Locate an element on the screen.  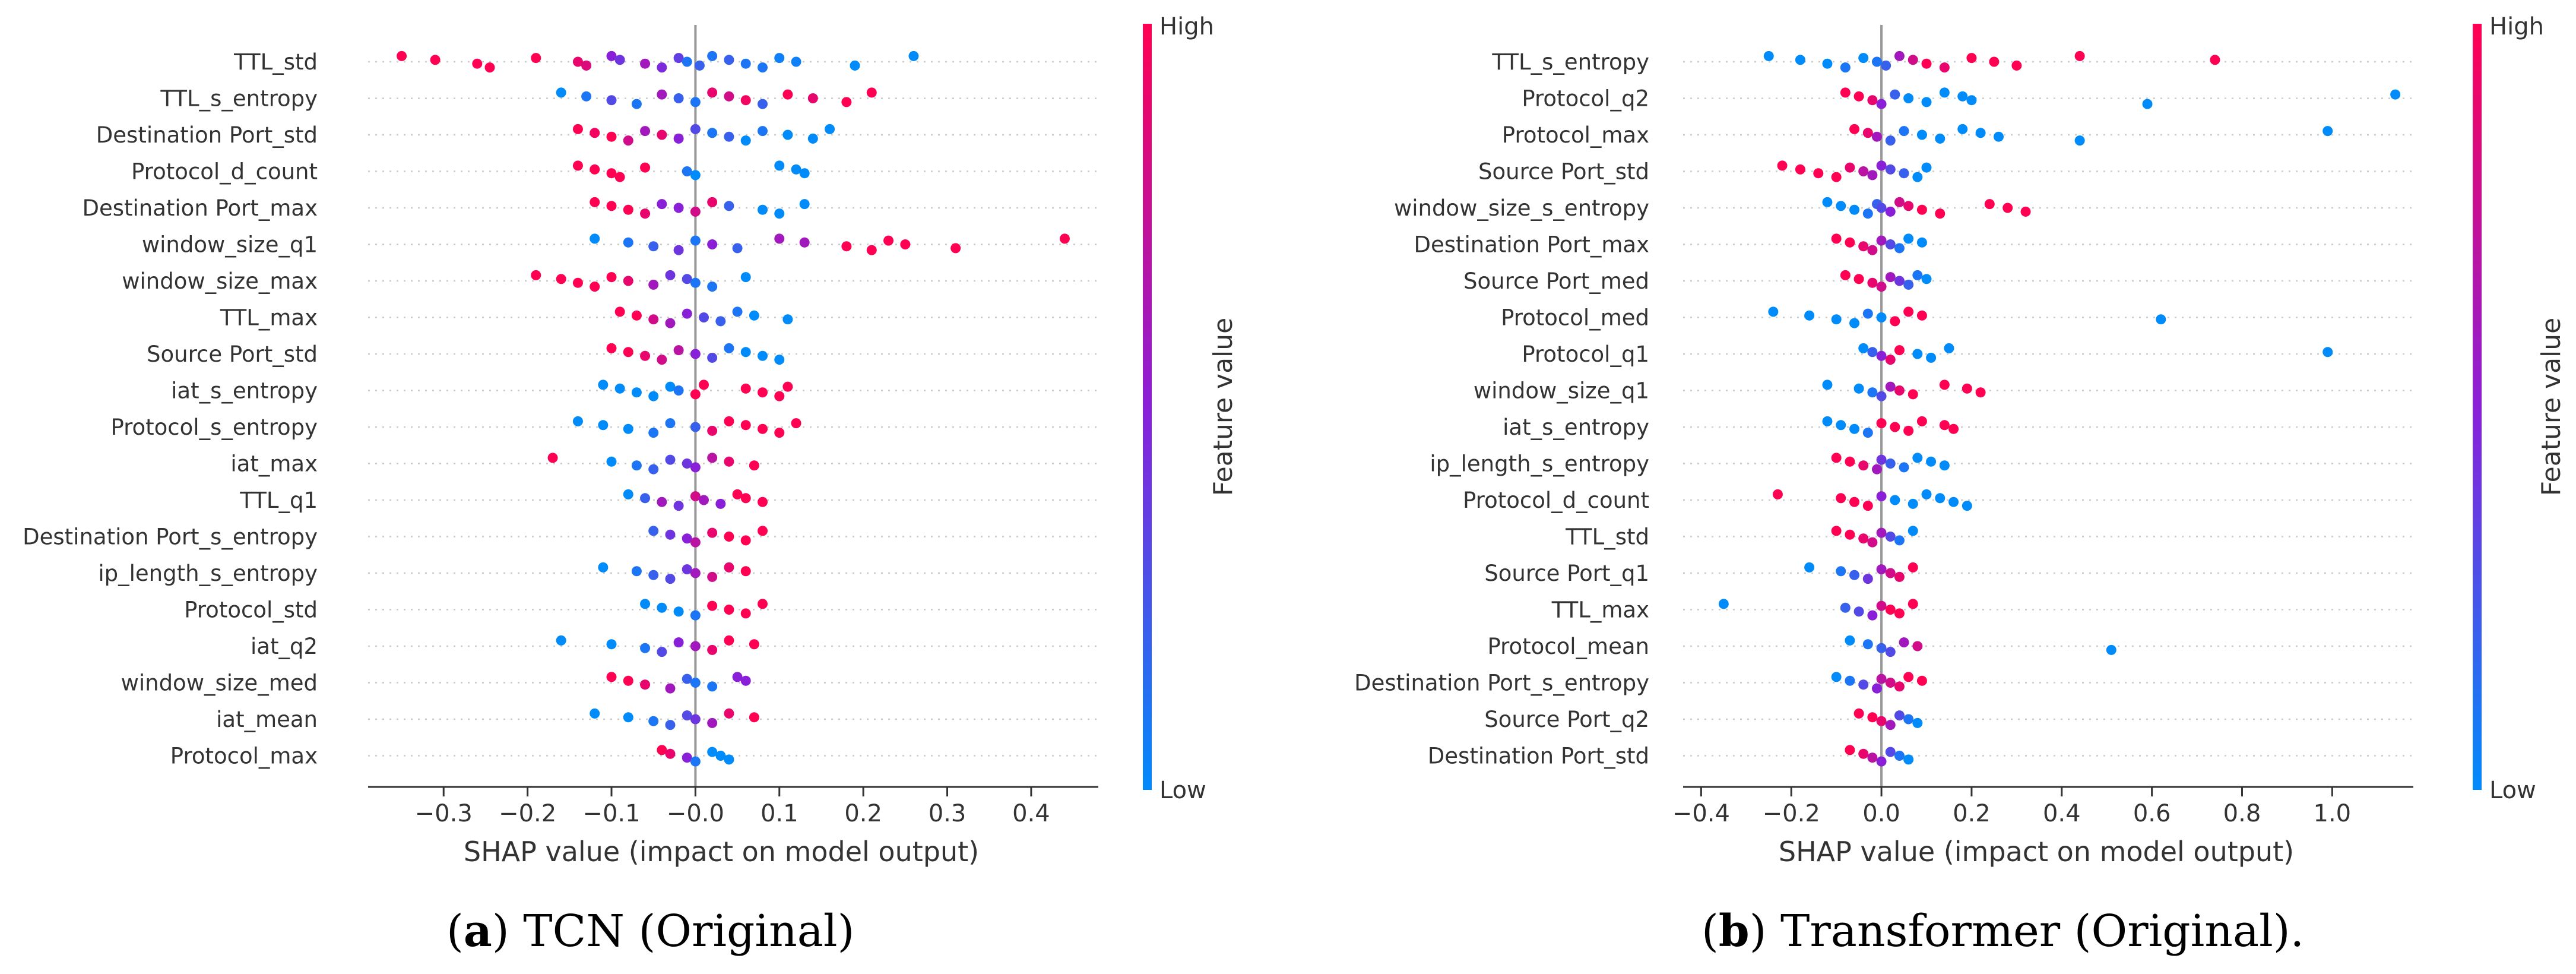
x-tick-label: 0.3 is located at coordinates (948, 813).